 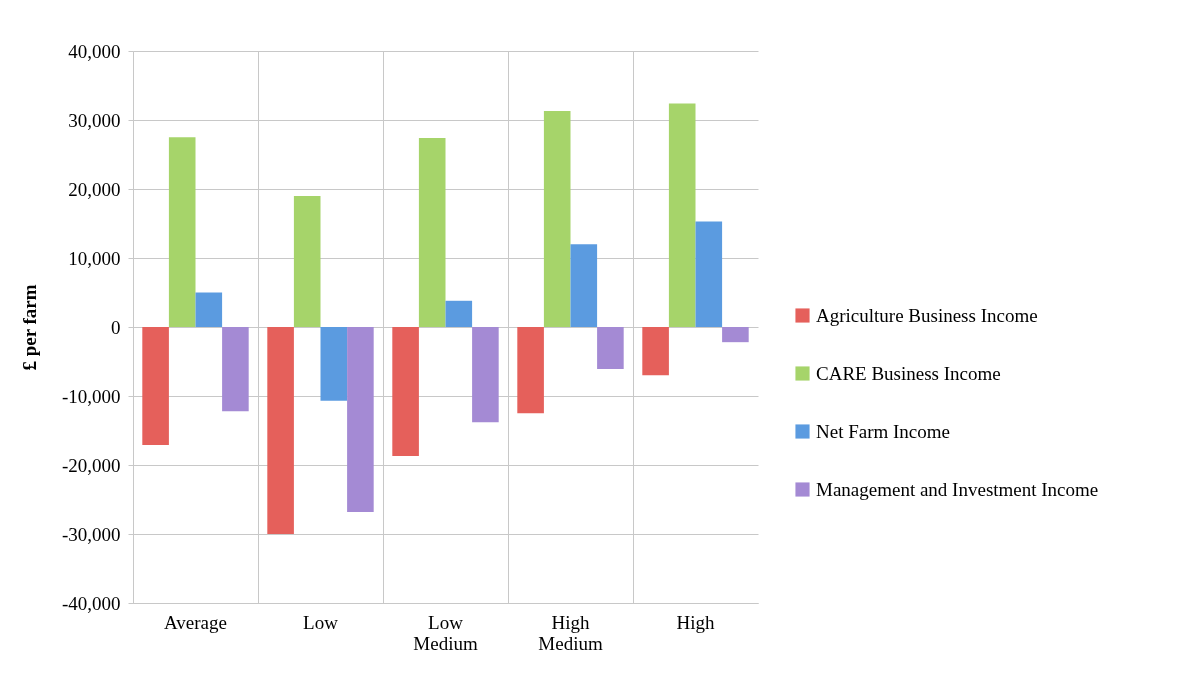 I want to click on legend-label: Net Farm Income, so click(x=883, y=431).